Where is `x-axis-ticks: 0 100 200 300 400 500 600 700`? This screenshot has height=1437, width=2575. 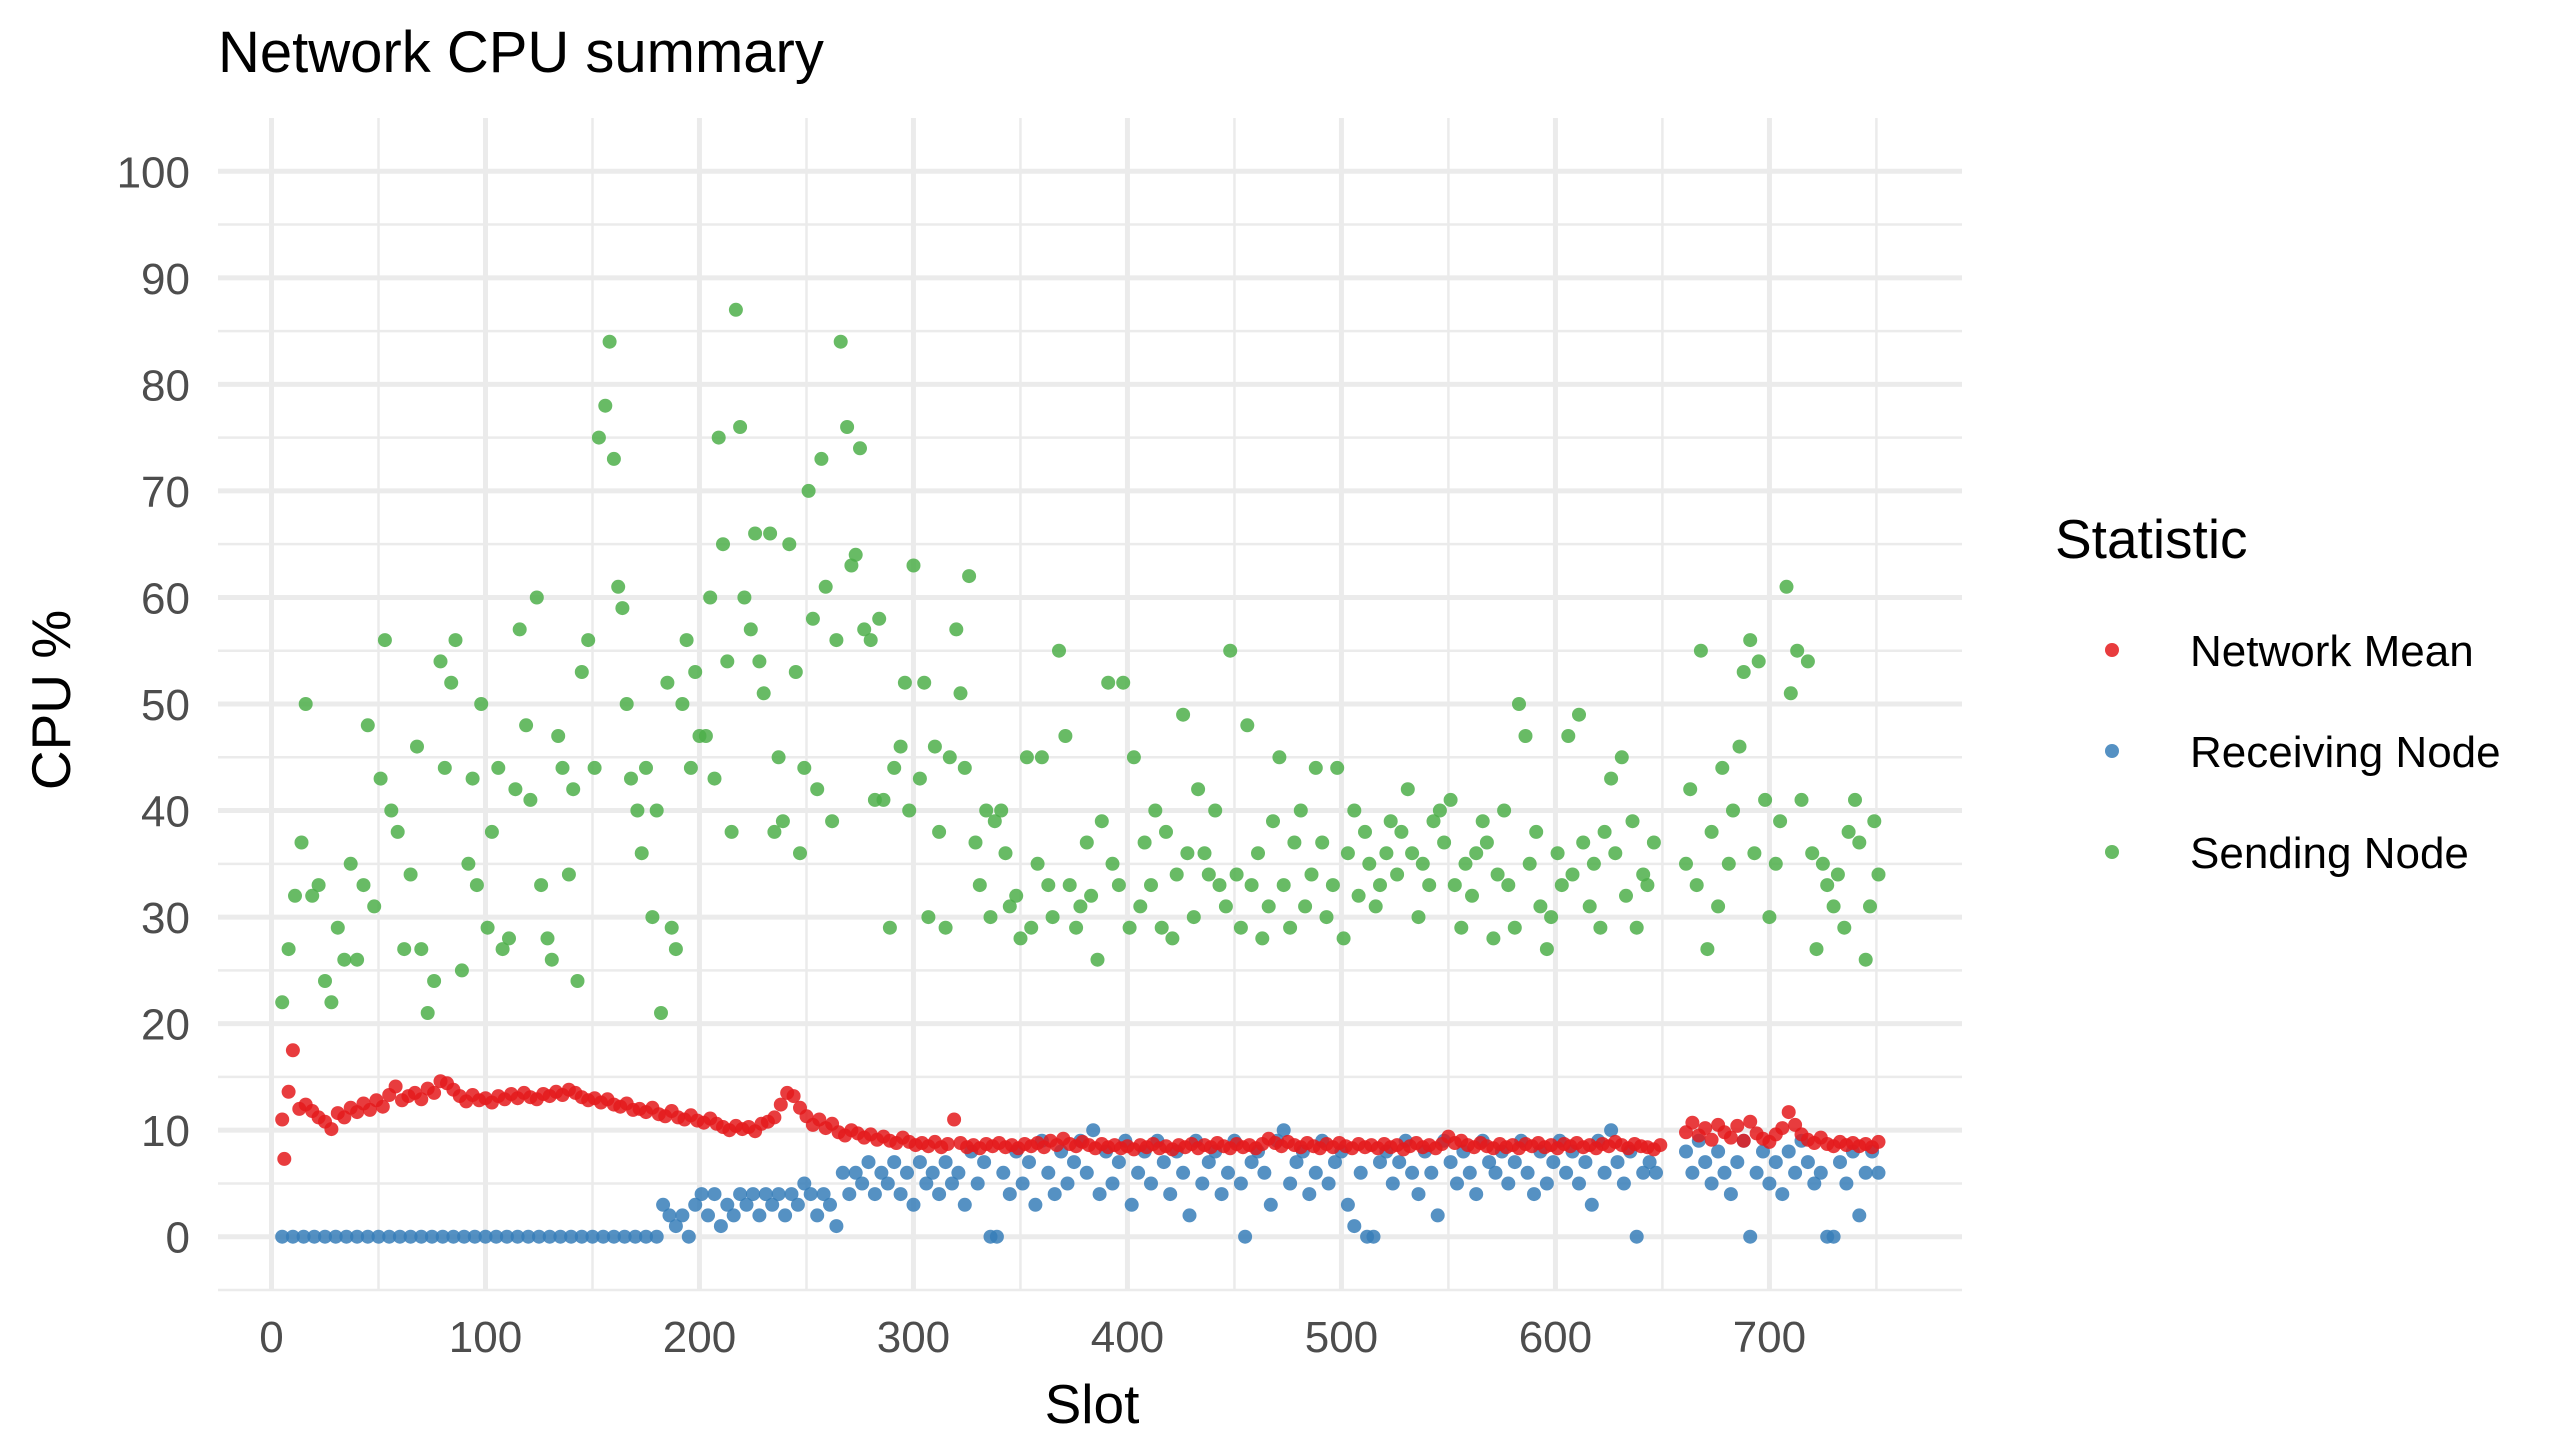
x-axis-ticks: 0 100 200 300 400 500 600 700 is located at coordinates (1032, 1337).